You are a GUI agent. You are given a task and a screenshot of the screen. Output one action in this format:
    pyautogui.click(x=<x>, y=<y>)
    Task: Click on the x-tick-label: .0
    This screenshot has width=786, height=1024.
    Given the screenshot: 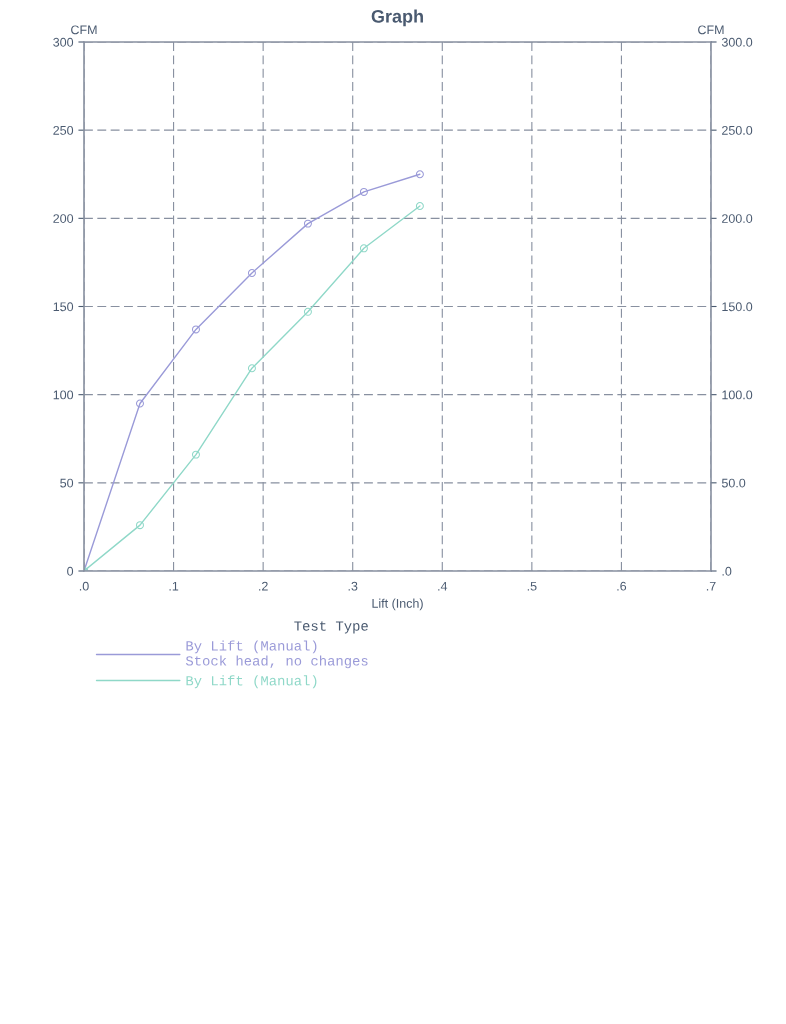 What is the action you would take?
    pyautogui.click(x=84, y=586)
    